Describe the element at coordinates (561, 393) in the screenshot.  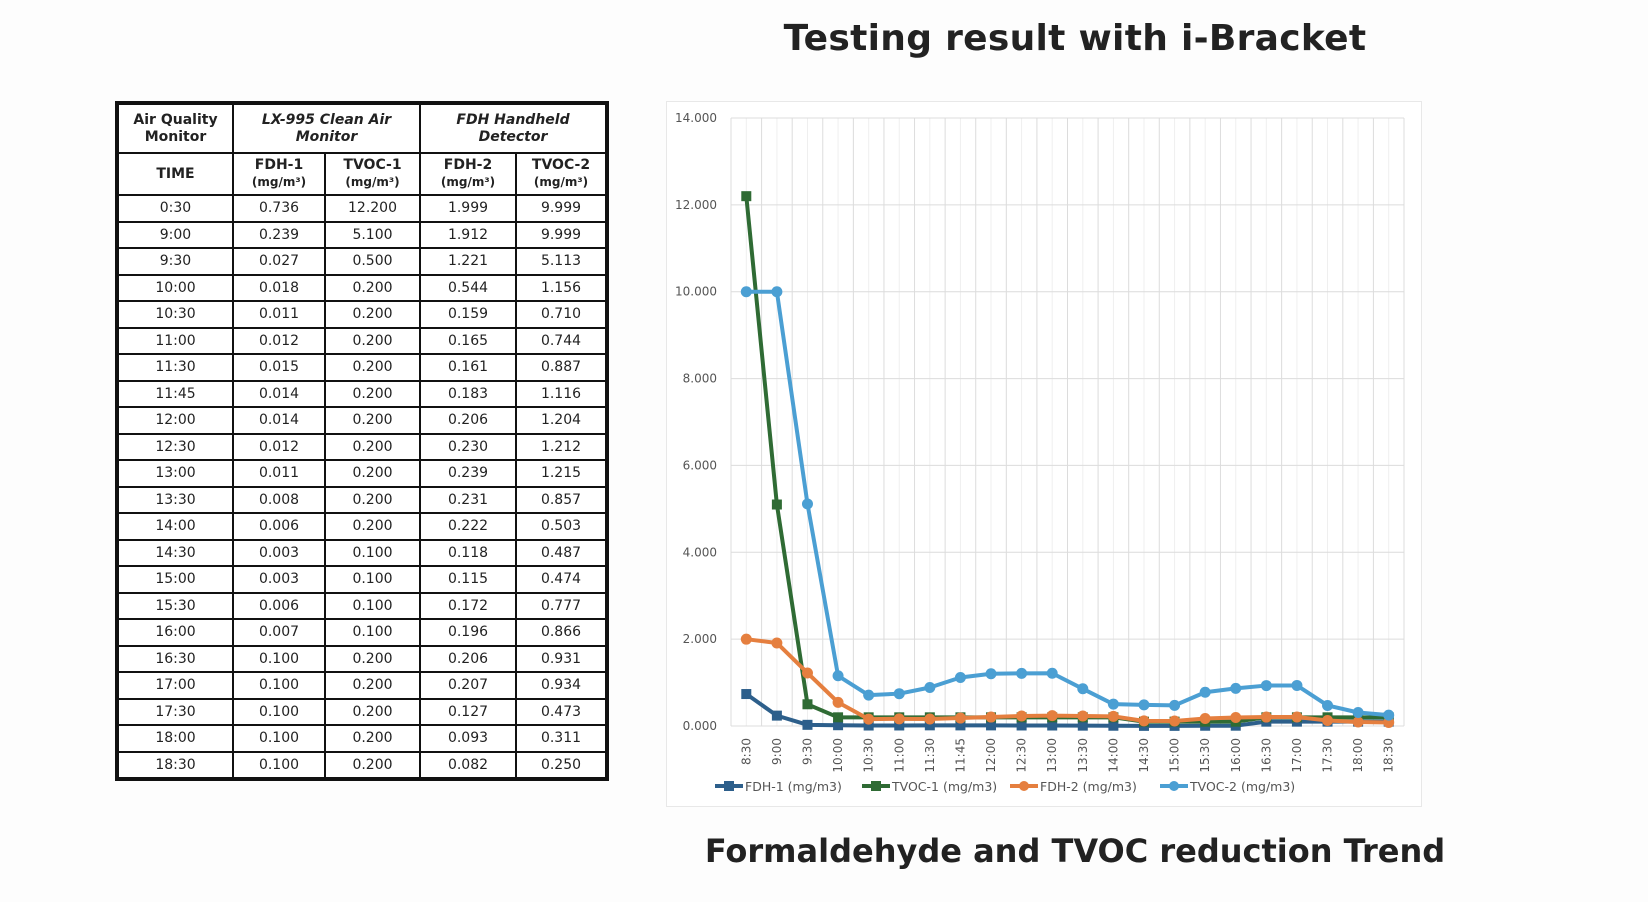
I see `cell-tvoc2: 1.116` at that location.